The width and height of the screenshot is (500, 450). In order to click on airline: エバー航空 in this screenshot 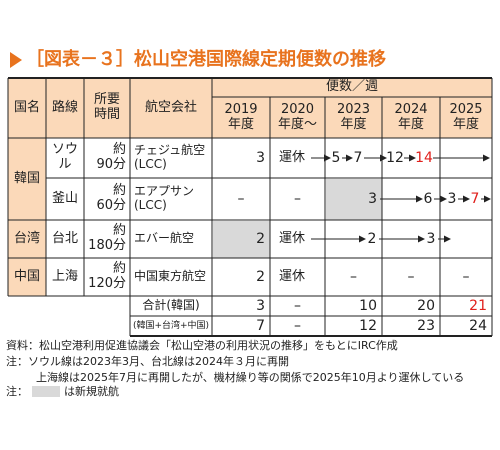, I will do `click(164, 238)`.